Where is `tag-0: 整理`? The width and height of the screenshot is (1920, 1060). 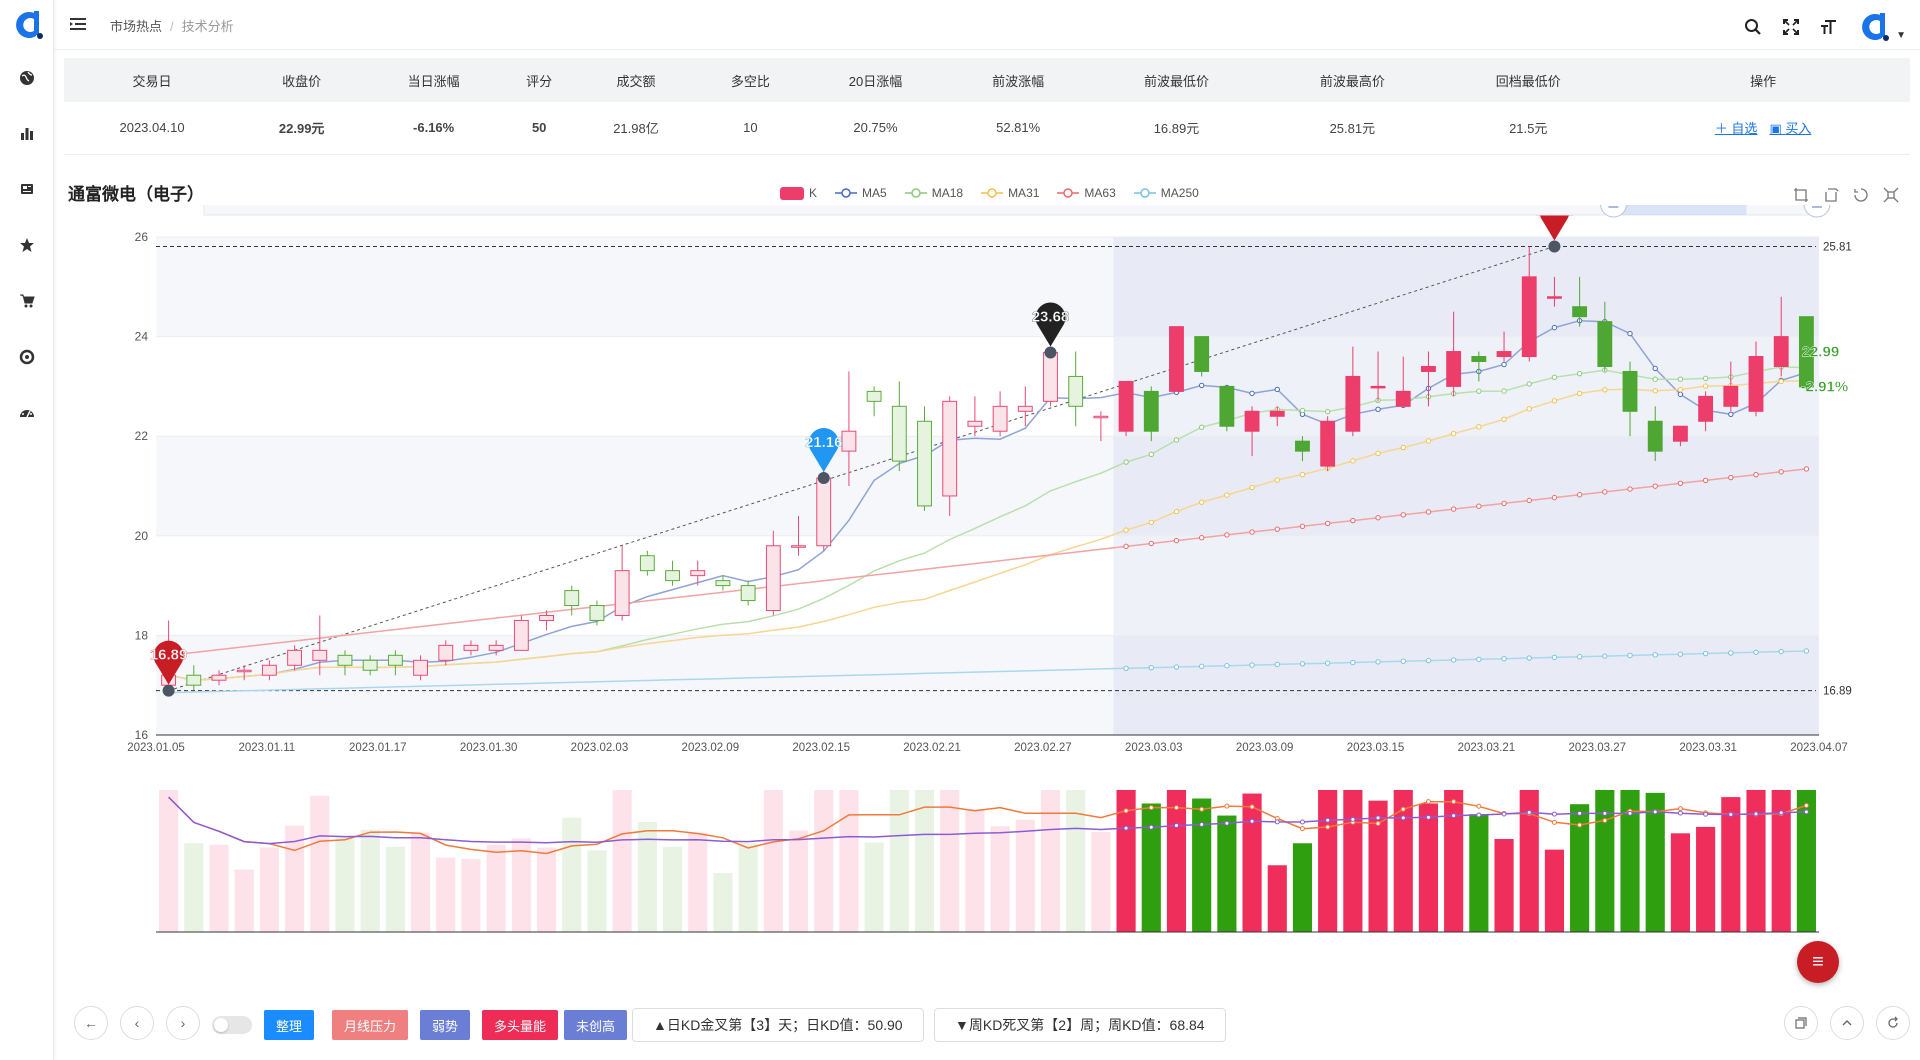
tag-0: 整理 is located at coordinates (289, 1025).